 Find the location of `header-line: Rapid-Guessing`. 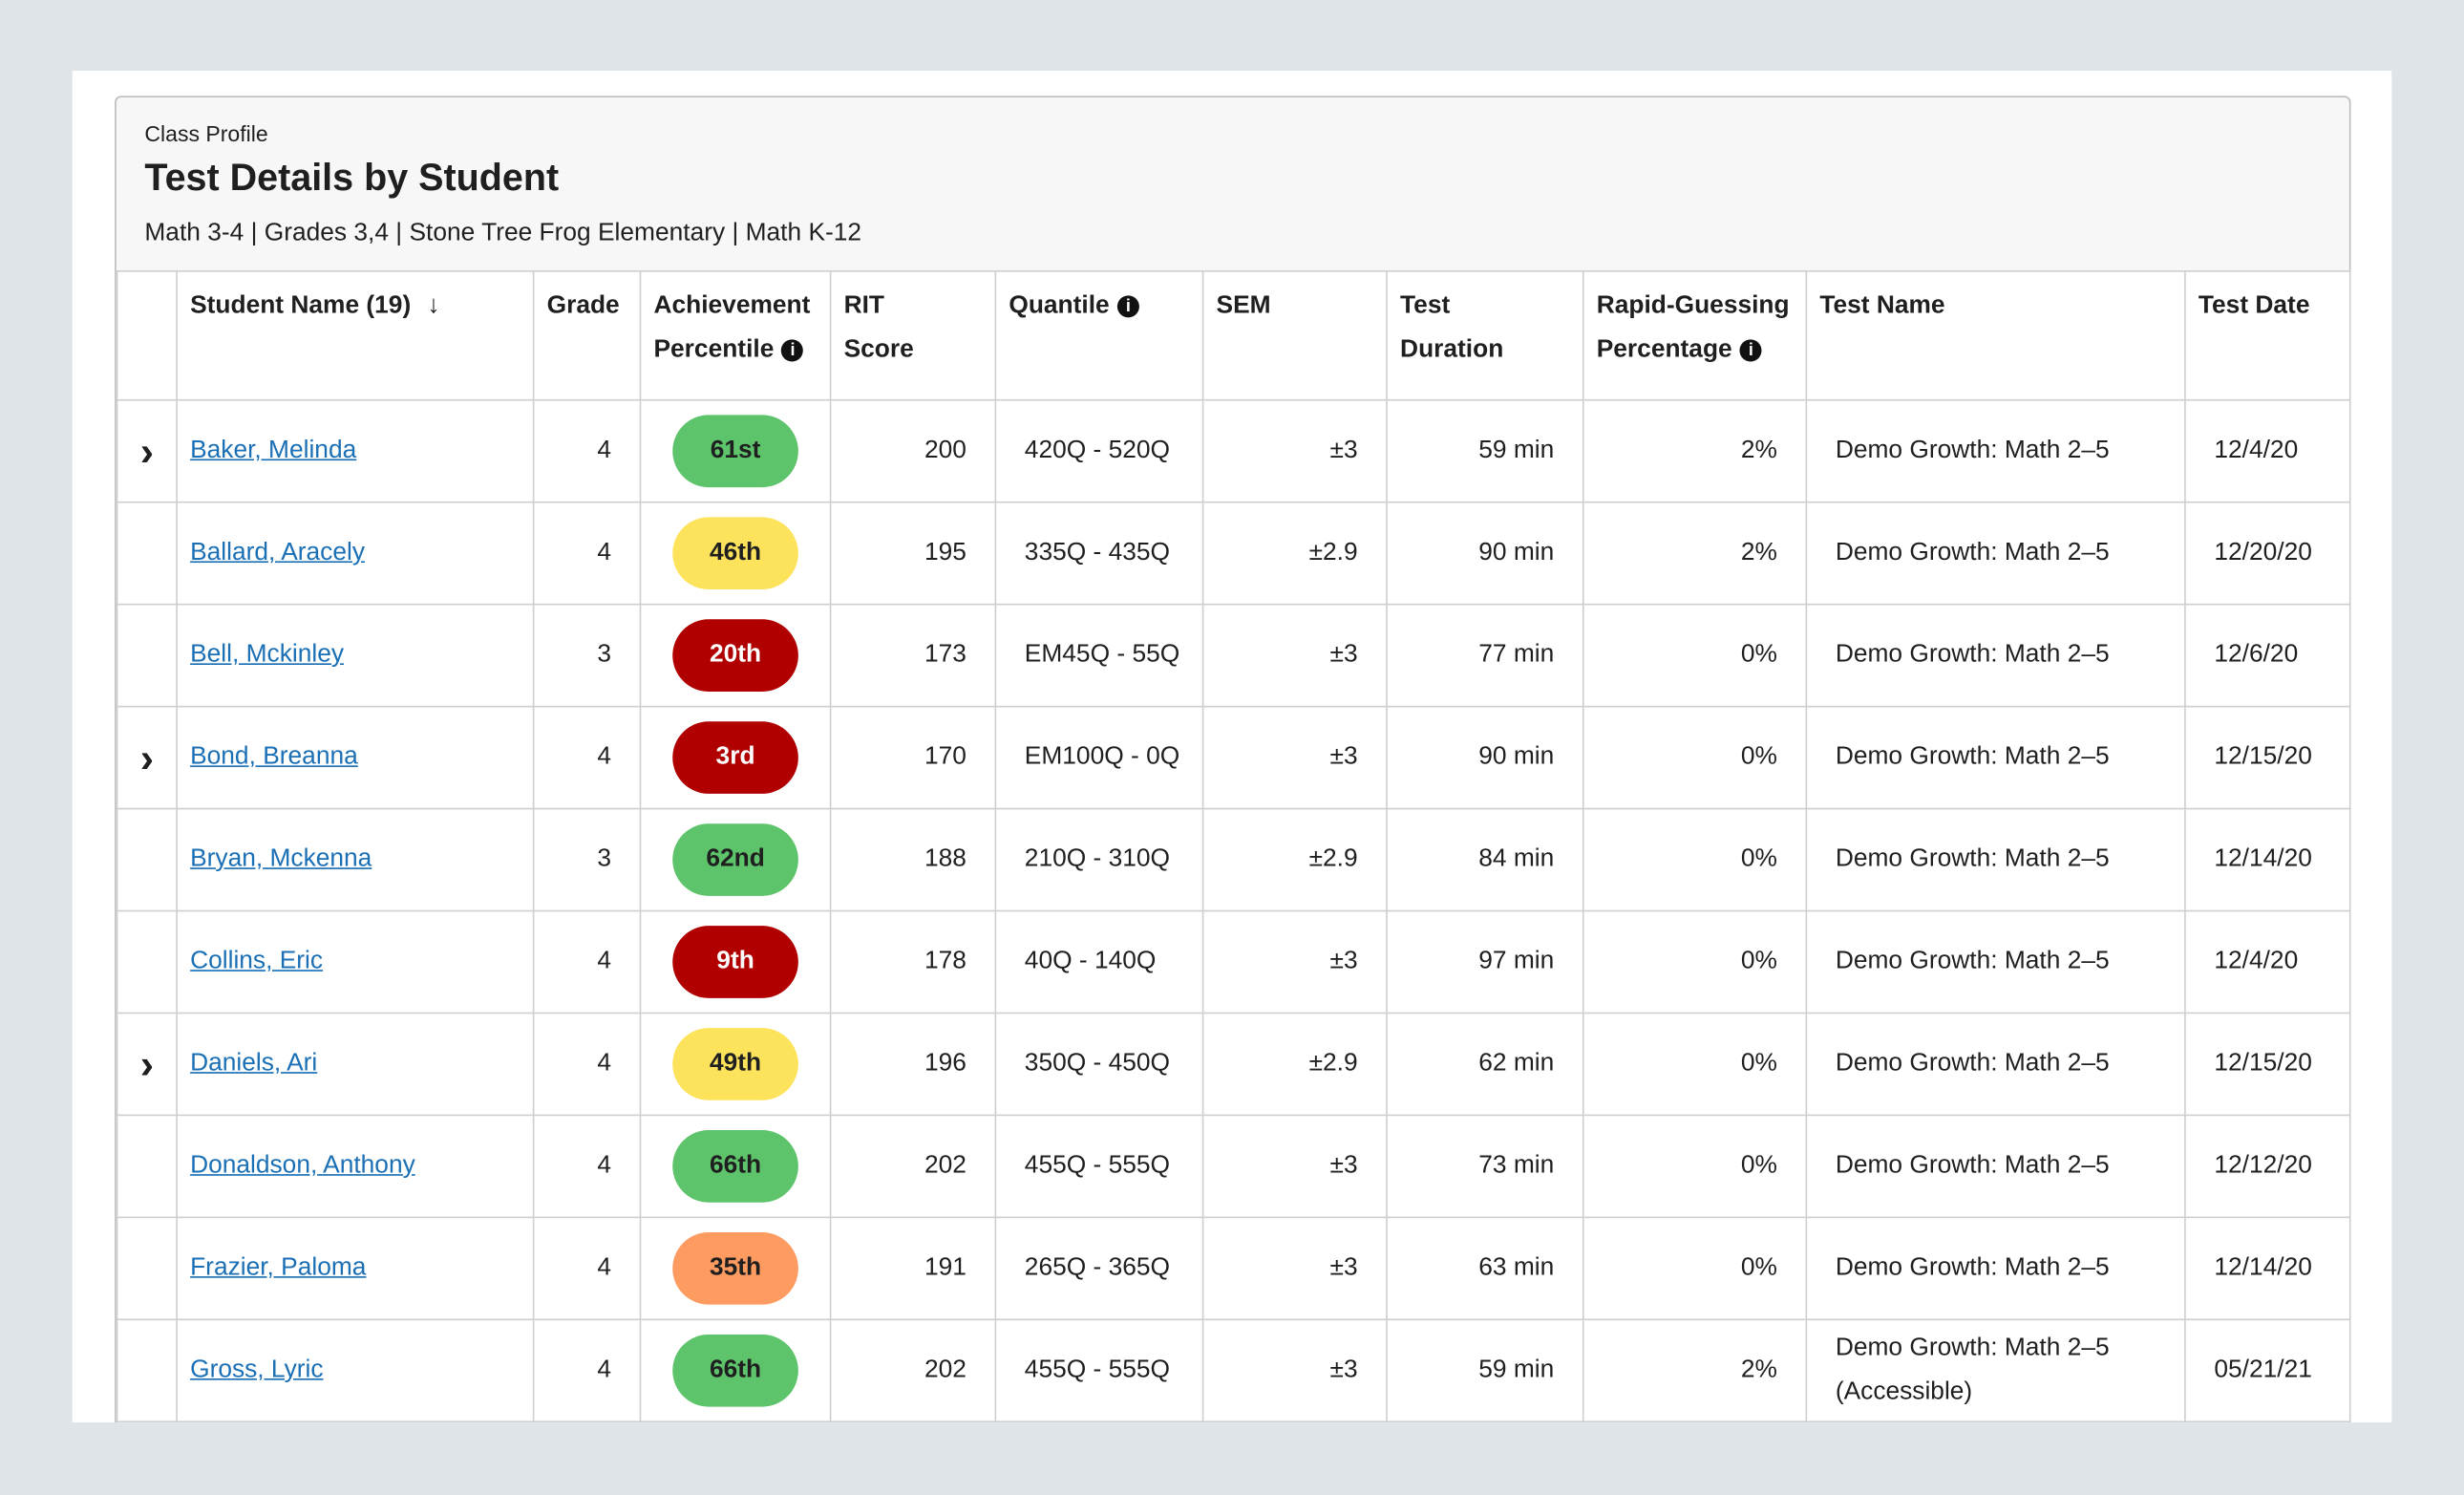

header-line: Rapid-Guessing is located at coordinates (1695, 307).